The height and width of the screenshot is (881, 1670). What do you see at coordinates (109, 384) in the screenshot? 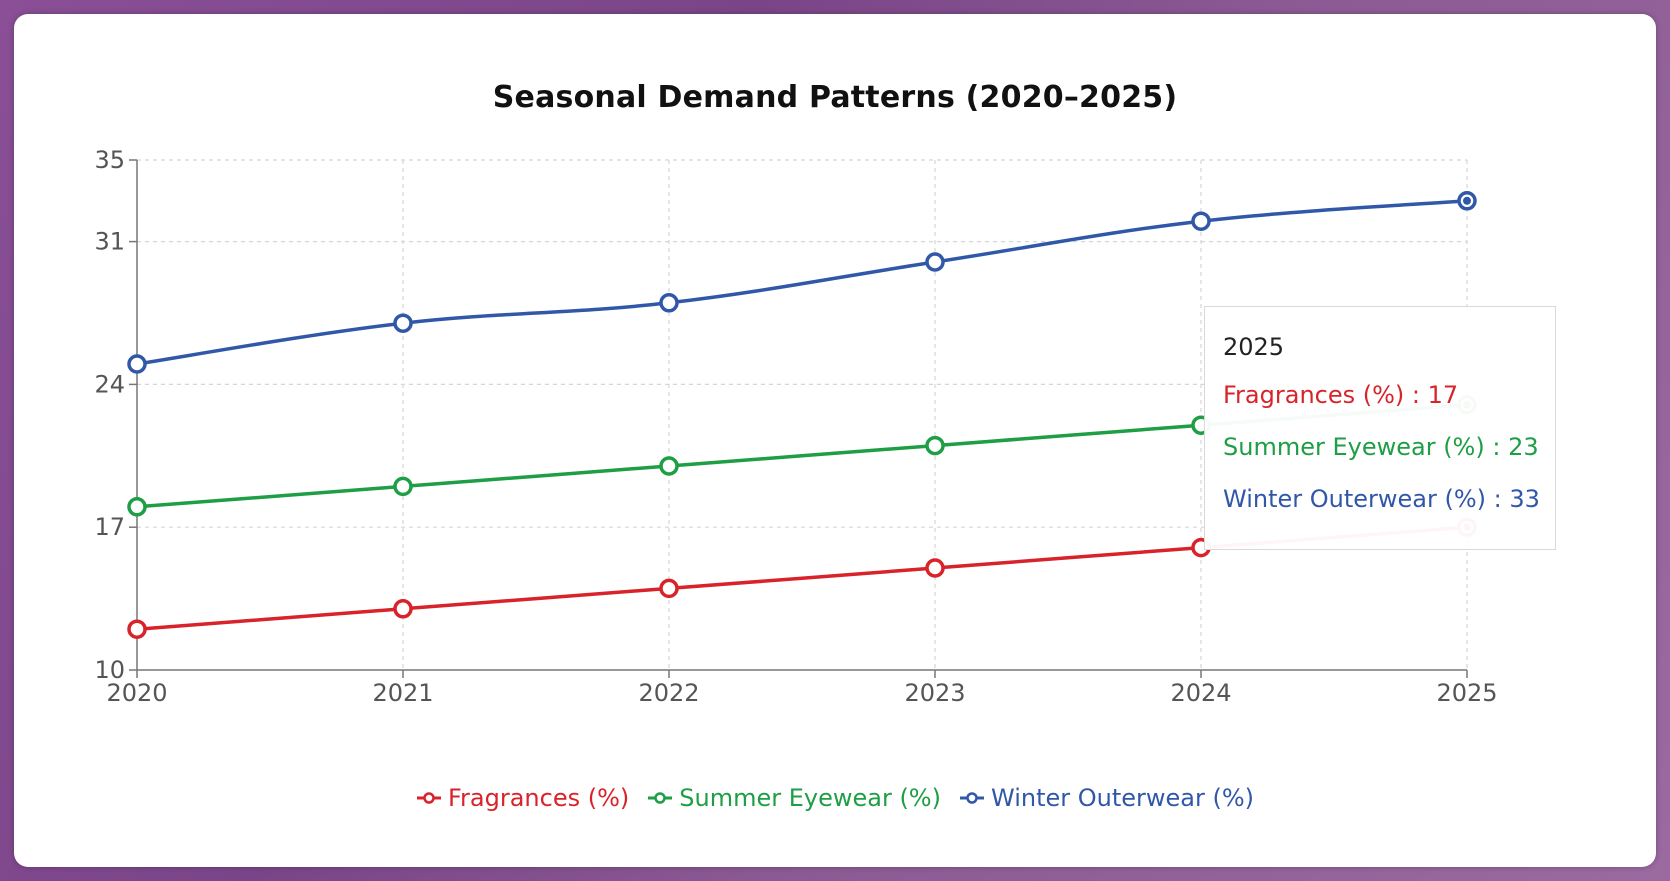
I see `y-tick-label: 24` at bounding box center [109, 384].